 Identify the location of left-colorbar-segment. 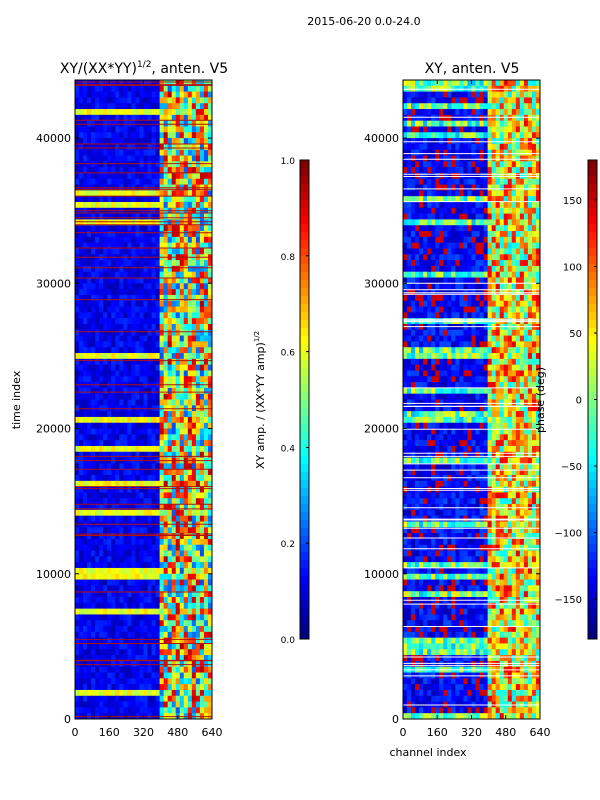
(304, 467).